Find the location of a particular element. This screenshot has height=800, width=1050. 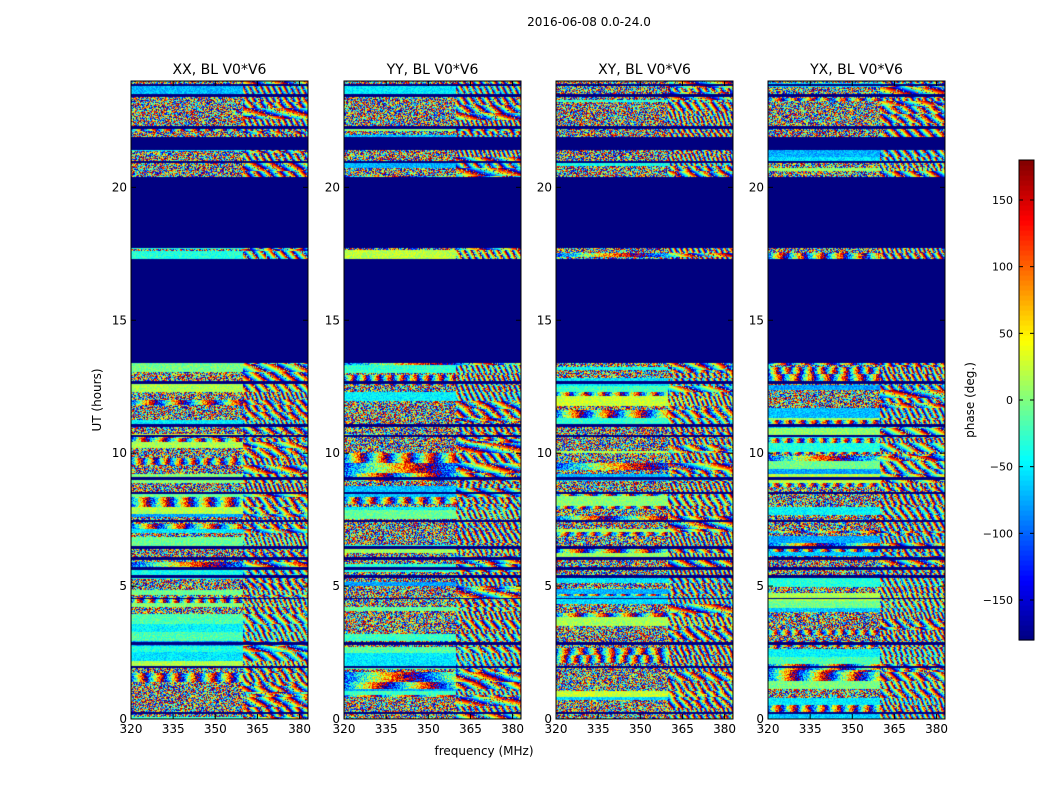

y-axis-label: UT (hours) is located at coordinates (97, 399).